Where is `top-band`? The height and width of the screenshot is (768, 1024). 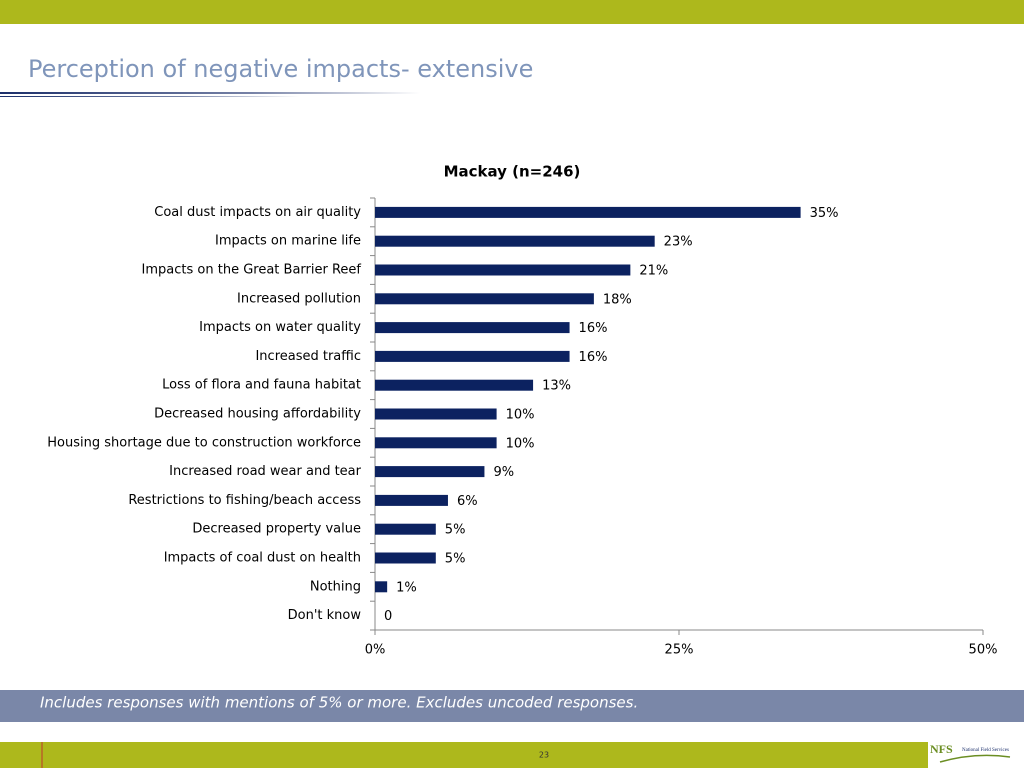 top-band is located at coordinates (512, 12).